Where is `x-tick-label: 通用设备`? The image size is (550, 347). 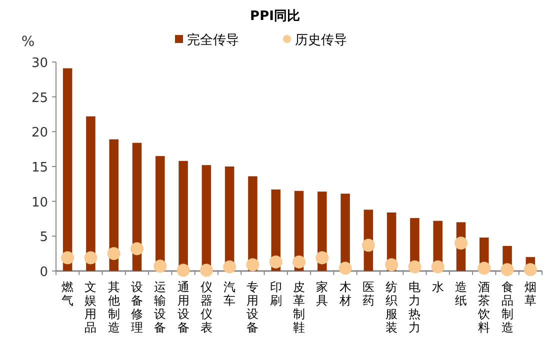
x-tick-label: 通用设备 is located at coordinates (183, 307).